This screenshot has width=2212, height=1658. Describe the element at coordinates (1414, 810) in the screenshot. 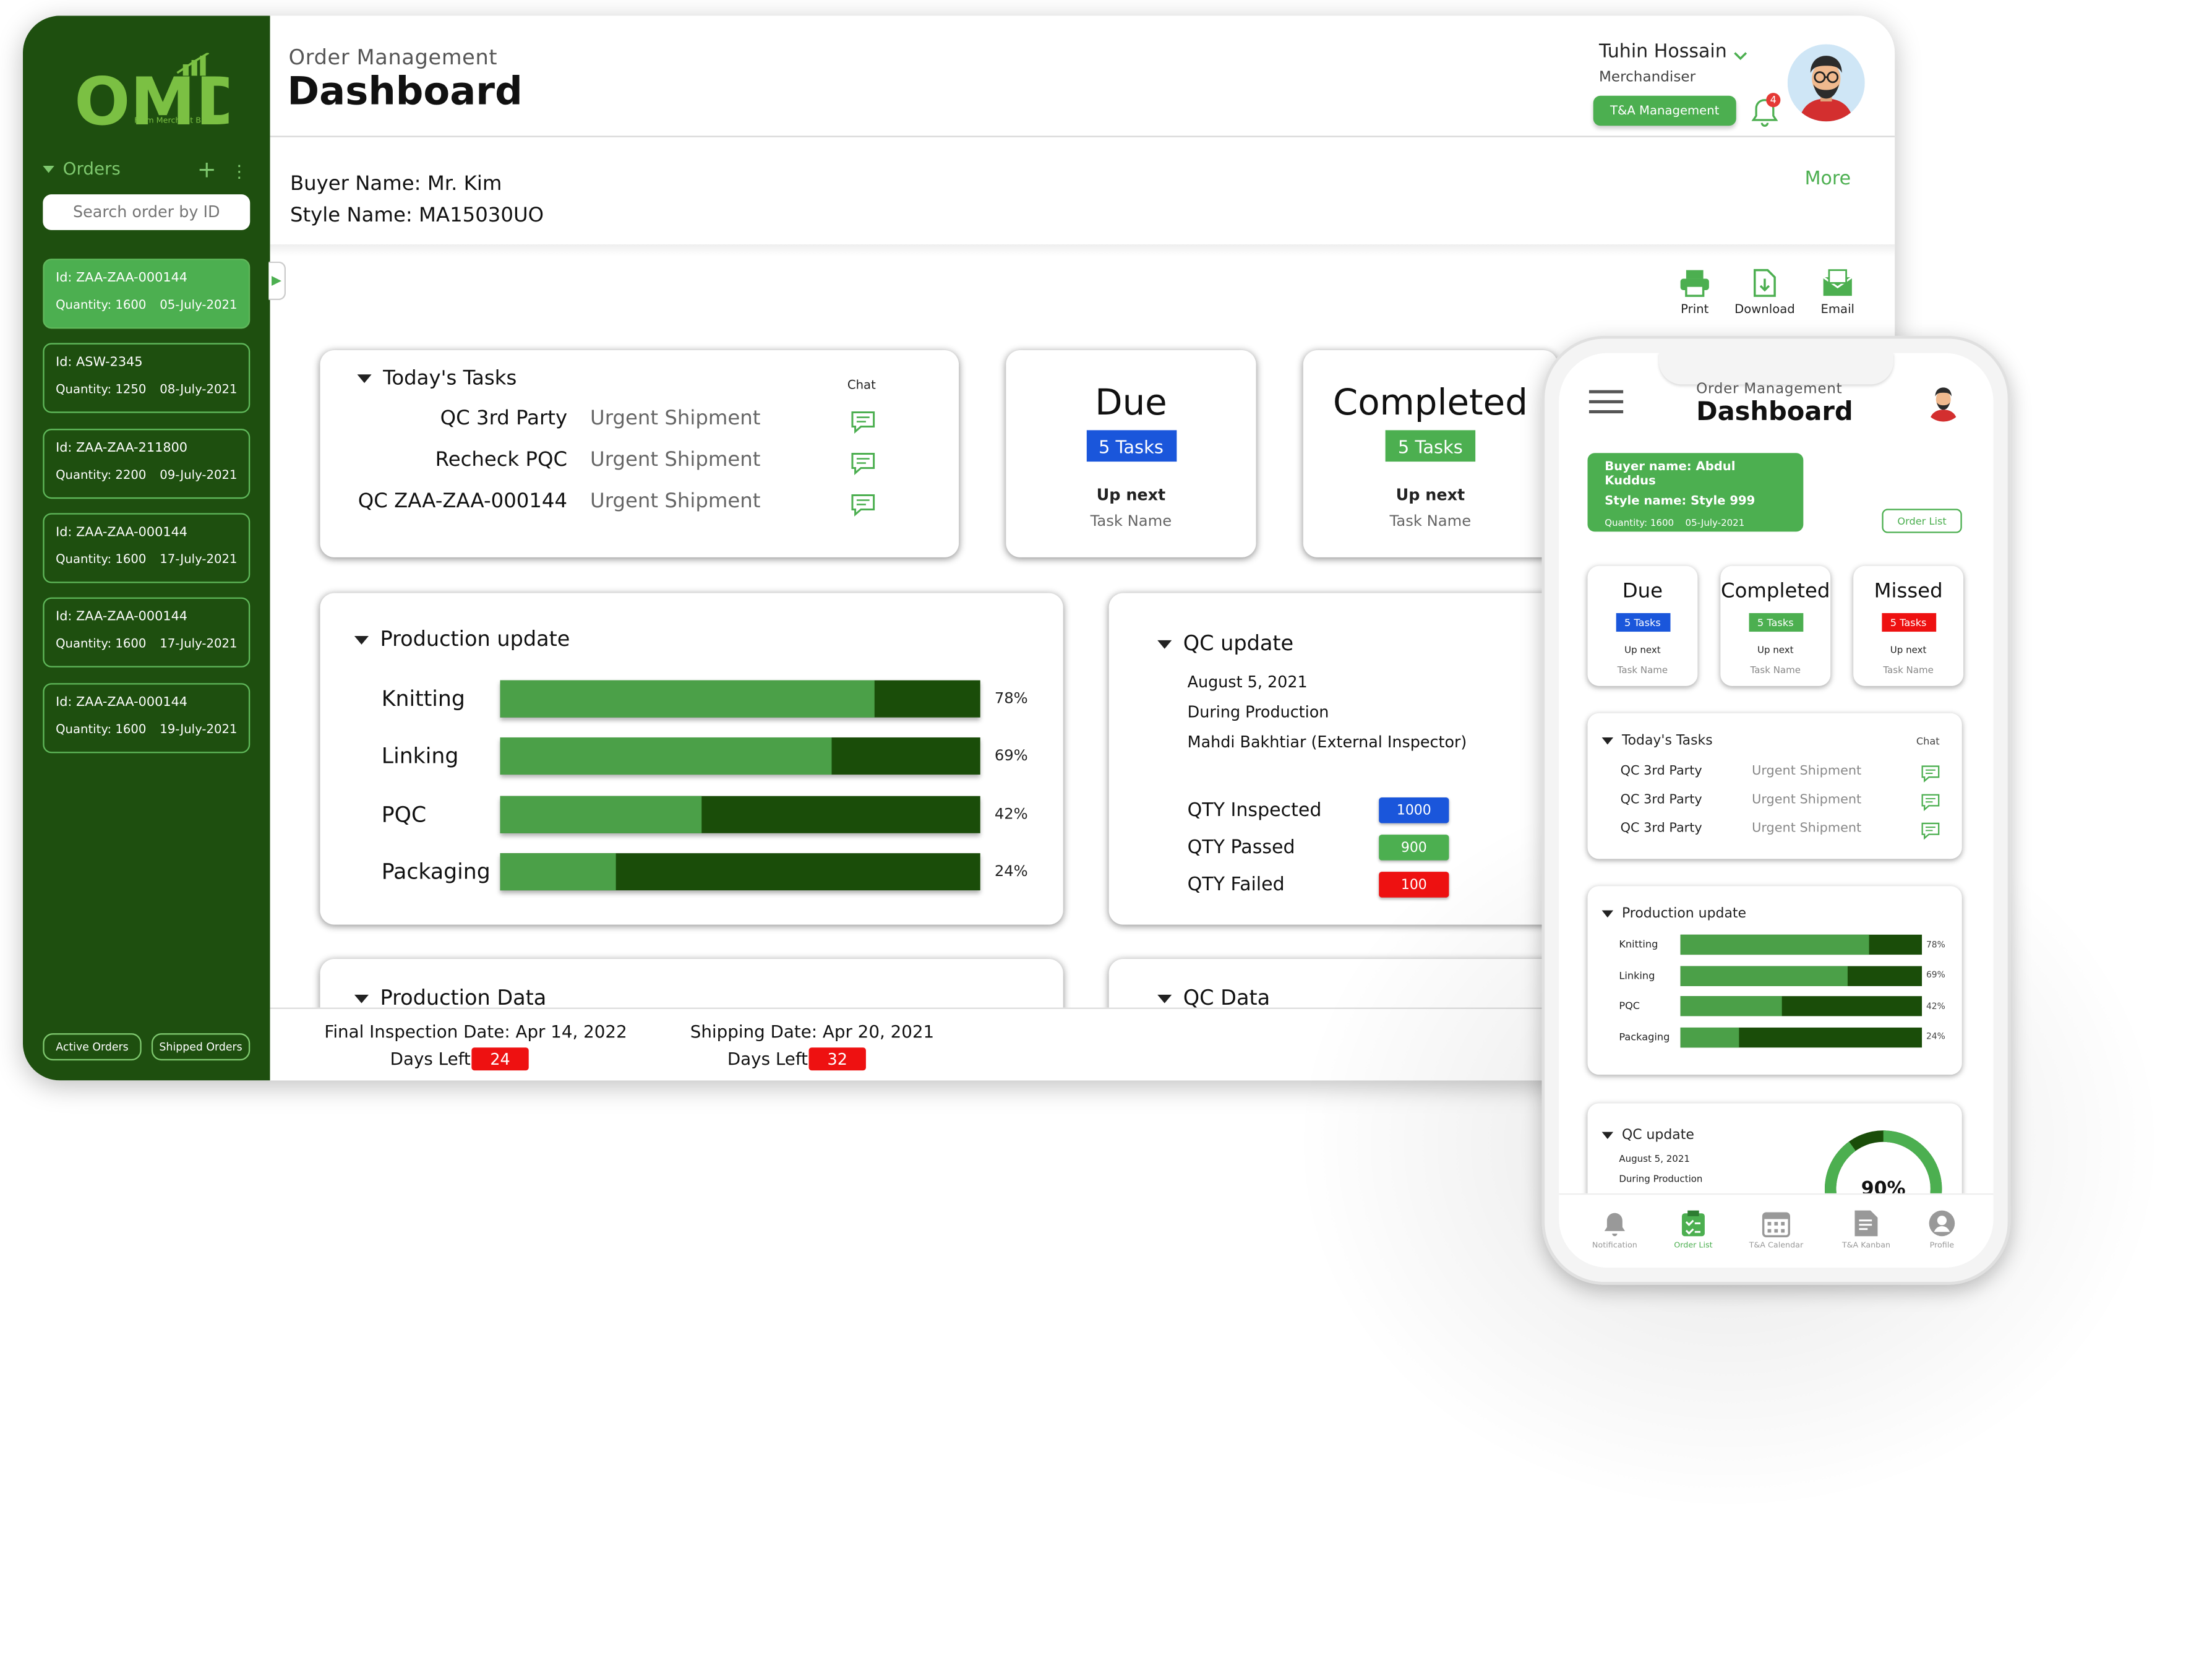

I see `qty-inspected-value: 1000` at that location.